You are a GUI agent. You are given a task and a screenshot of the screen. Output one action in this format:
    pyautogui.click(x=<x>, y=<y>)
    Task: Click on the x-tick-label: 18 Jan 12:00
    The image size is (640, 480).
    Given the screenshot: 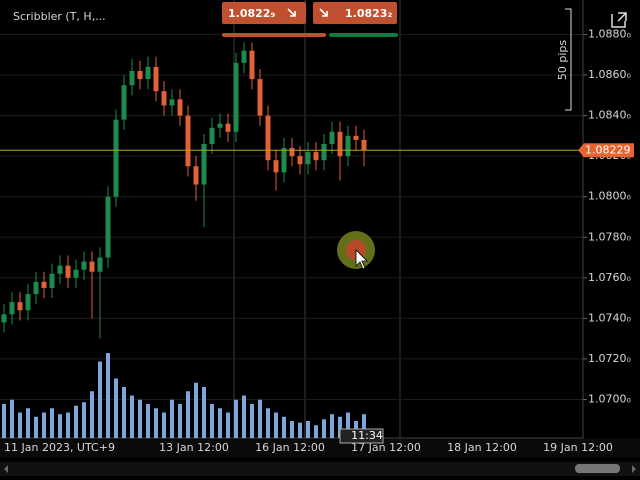 What is the action you would take?
    pyautogui.click(x=482, y=447)
    